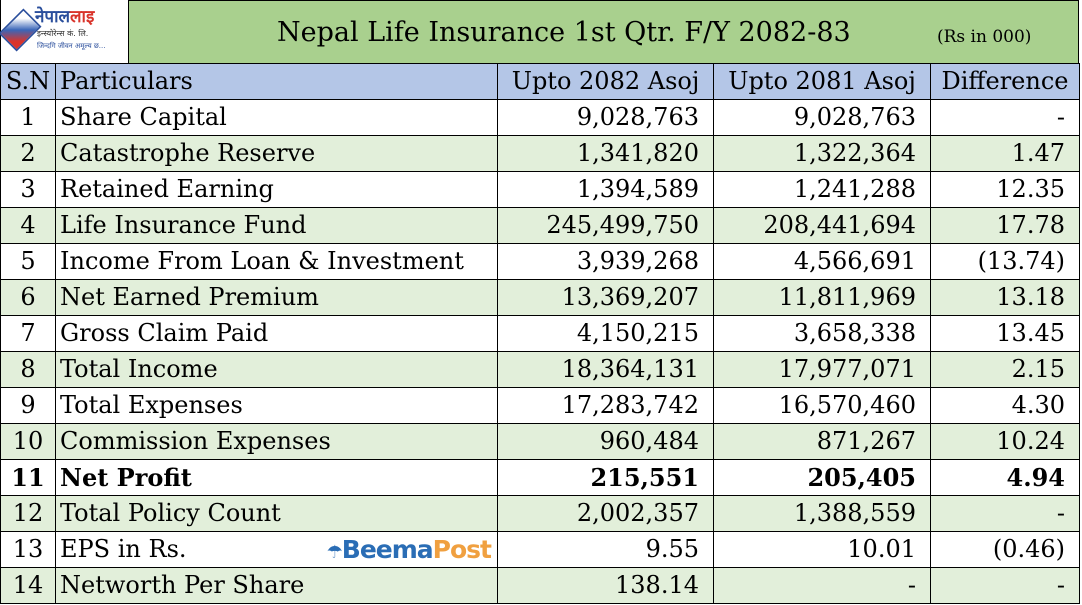 The image size is (1082, 605). I want to click on difference-cell: 10.24, so click(1005, 441).